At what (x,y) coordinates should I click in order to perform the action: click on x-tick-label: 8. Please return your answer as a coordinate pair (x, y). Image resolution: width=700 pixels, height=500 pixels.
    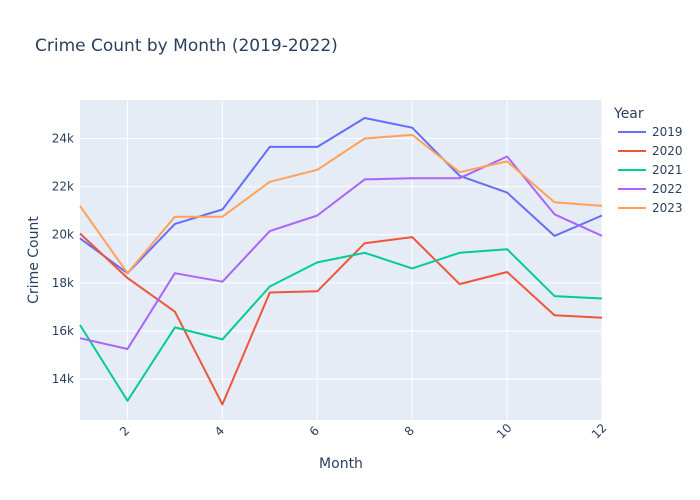
    Looking at the image, I should click on (409, 431).